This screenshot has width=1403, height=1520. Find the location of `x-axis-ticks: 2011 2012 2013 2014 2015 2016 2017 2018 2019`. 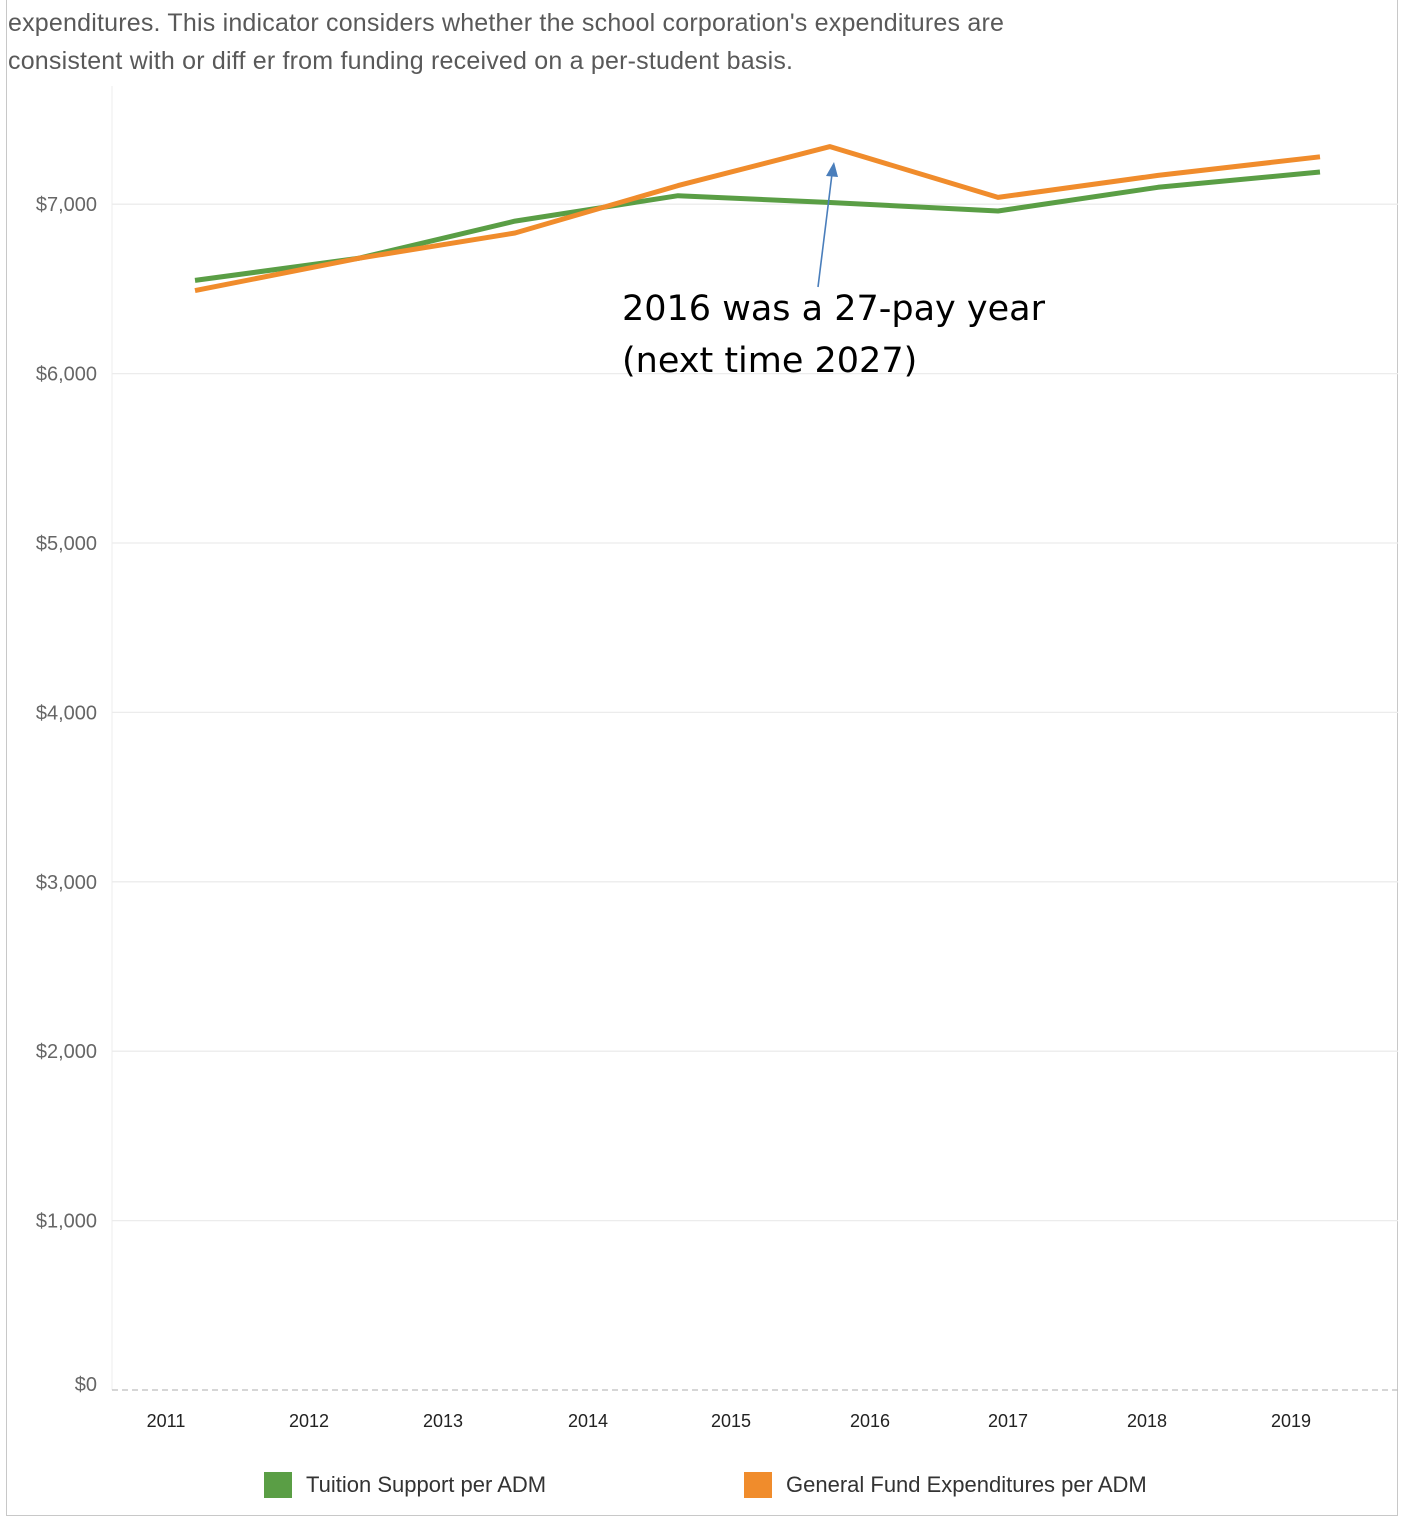

x-axis-ticks: 2011 2012 2013 2014 2015 2016 2017 2018 2019 is located at coordinates (729, 1421).